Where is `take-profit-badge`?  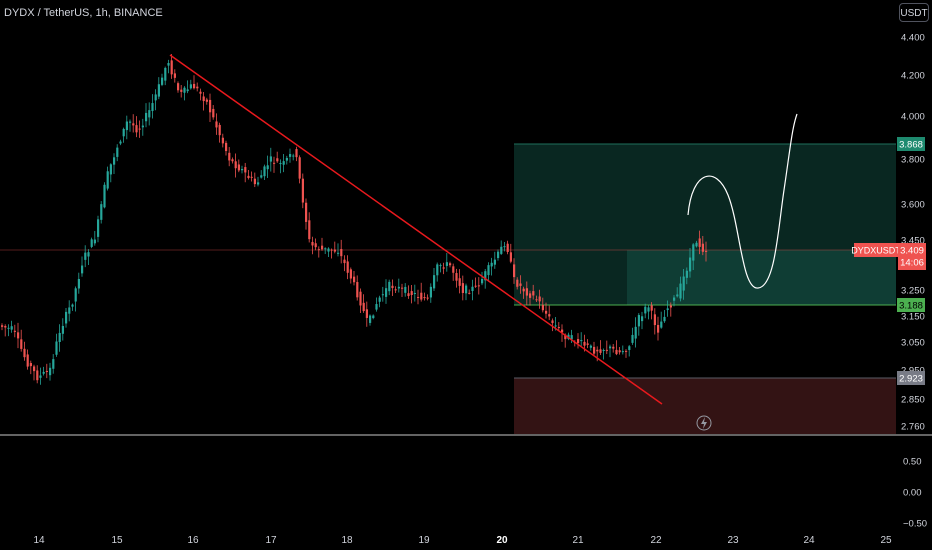
take-profit-badge is located at coordinates (911, 144).